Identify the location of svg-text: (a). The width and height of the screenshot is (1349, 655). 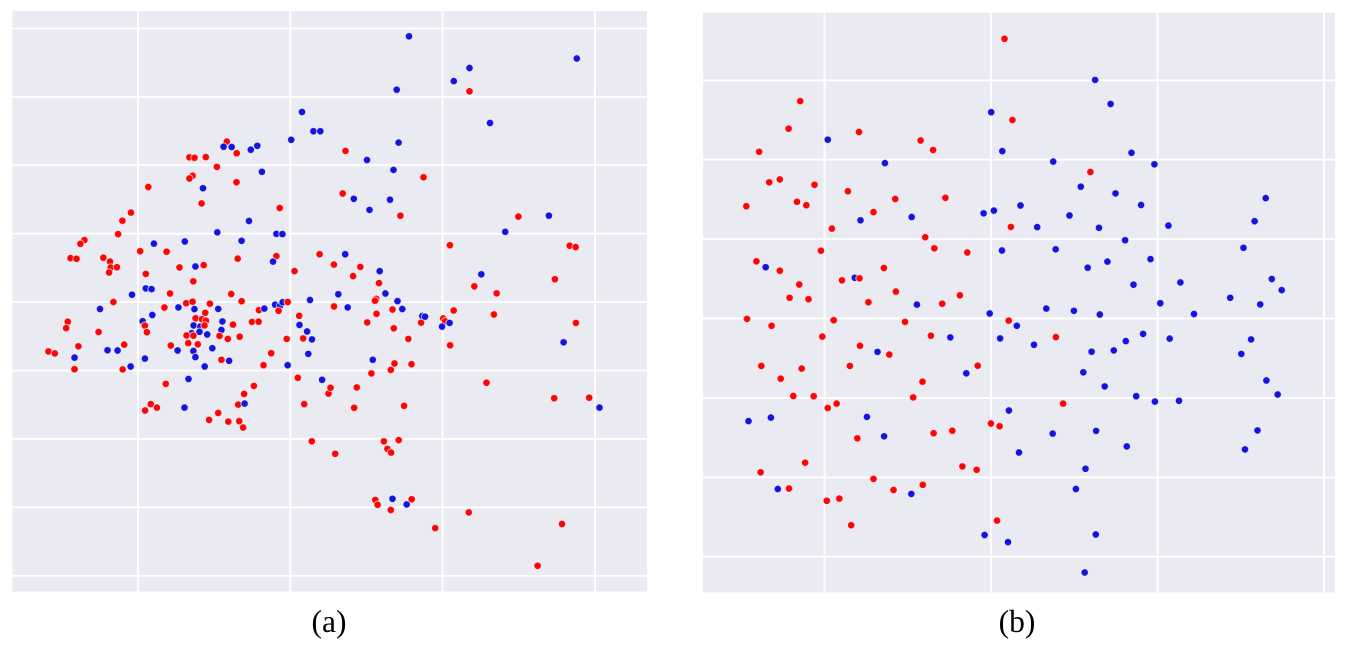
(329, 621).